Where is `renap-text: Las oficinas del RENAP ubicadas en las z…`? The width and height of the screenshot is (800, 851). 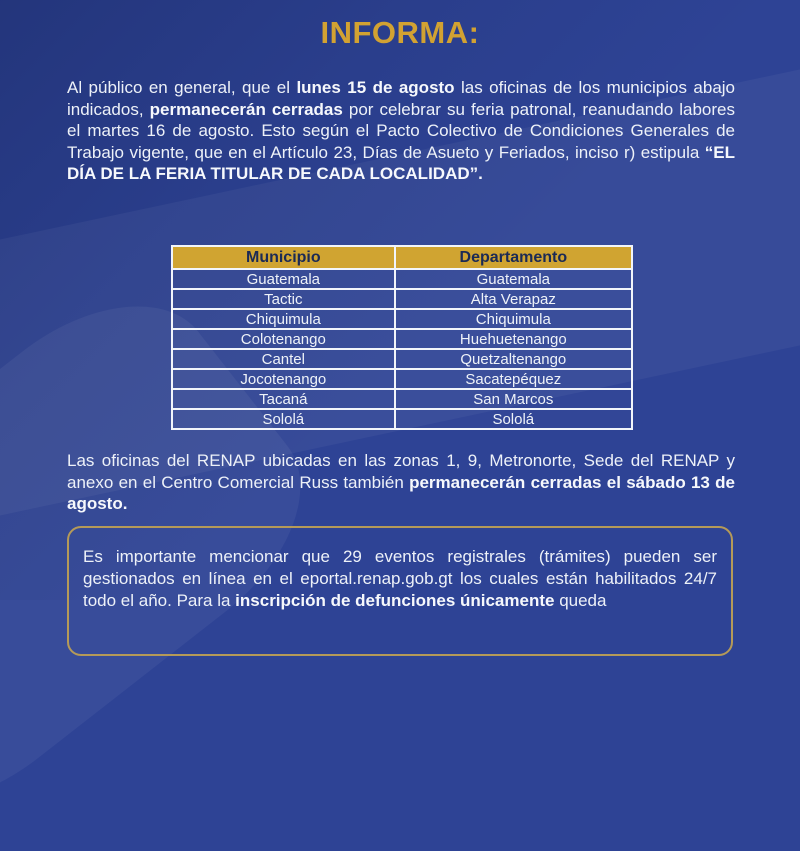
renap-text: Las oficinas del RENAP ubicadas en las z… is located at coordinates (401, 471).